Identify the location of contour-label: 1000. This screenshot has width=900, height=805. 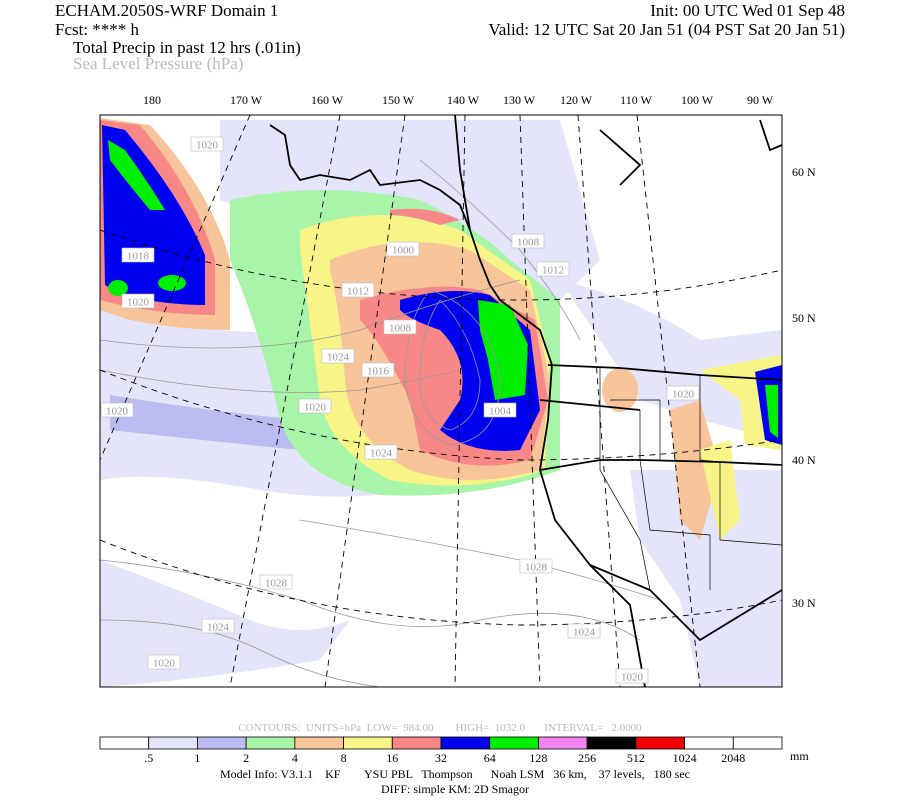
(403, 251).